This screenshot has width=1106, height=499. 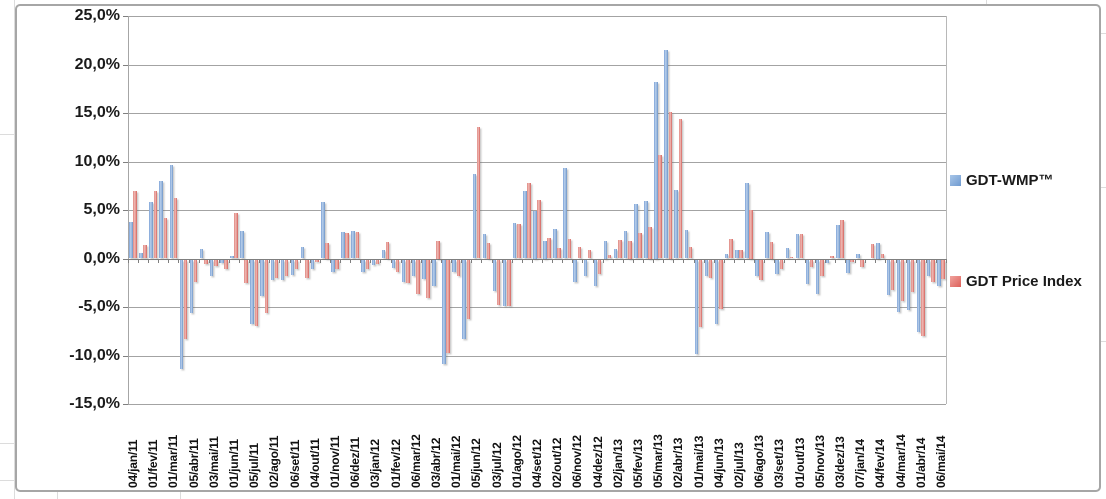 I want to click on x-tick-label: 03/mai/11, so click(x=213, y=462).